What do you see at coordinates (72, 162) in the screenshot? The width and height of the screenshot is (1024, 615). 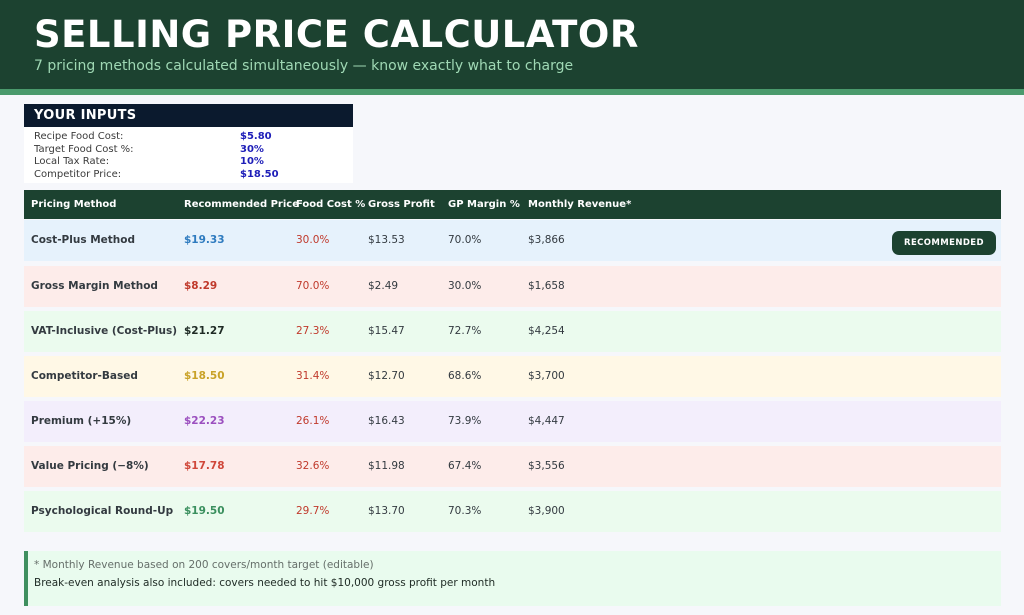 I see `input-label: Local Tax Rate:` at bounding box center [72, 162].